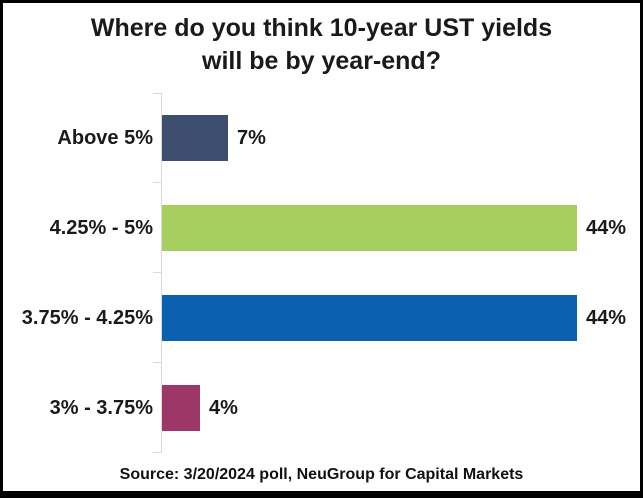 This screenshot has width=643, height=498. What do you see at coordinates (87, 317) in the screenshot?
I see `category-label: 3.75% - 4.25%` at bounding box center [87, 317].